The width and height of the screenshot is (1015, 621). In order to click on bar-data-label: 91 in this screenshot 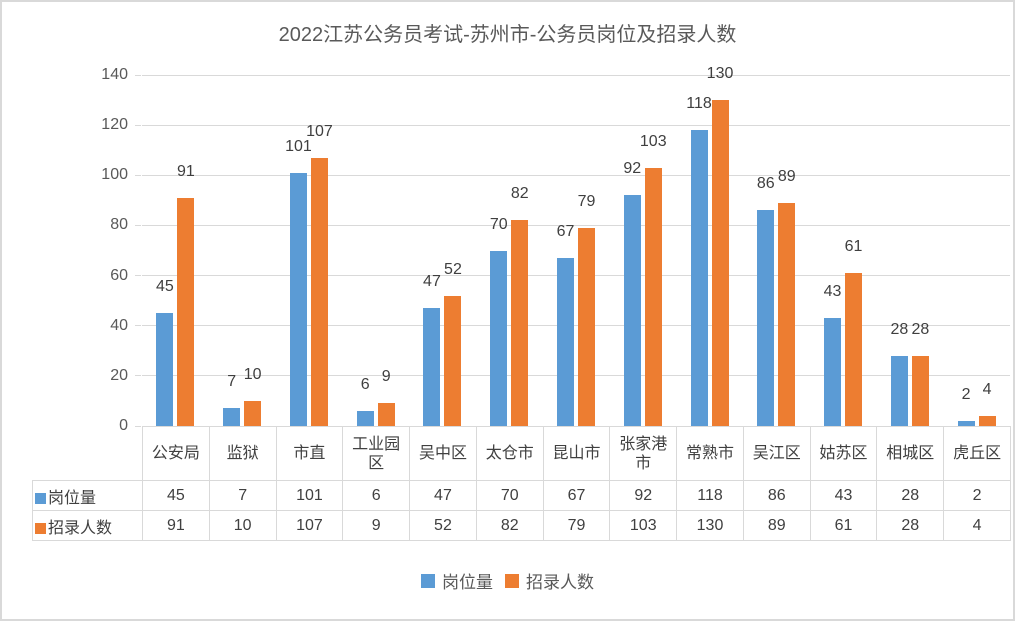, I will do `click(185, 171)`.